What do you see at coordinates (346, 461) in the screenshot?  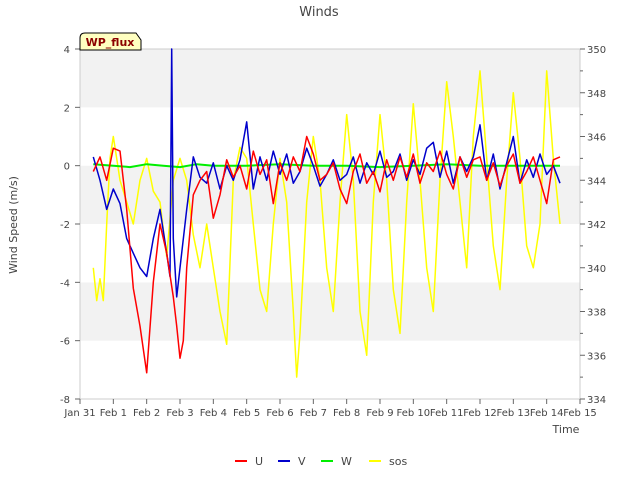 I see `legend-label-w: W` at bounding box center [346, 461].